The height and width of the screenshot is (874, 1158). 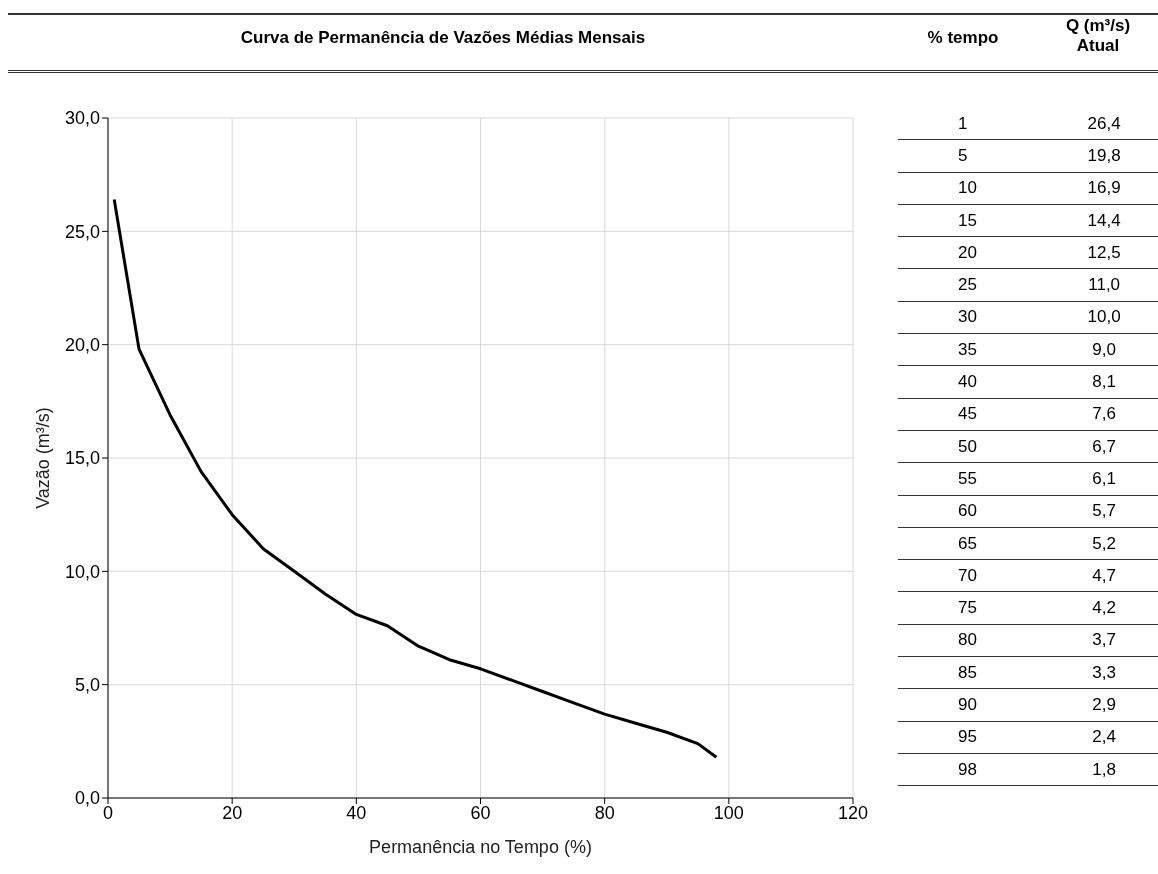 I want to click on chart-title: Curva de Permanência de Vazões Médias Mensais, so click(x=443, y=38).